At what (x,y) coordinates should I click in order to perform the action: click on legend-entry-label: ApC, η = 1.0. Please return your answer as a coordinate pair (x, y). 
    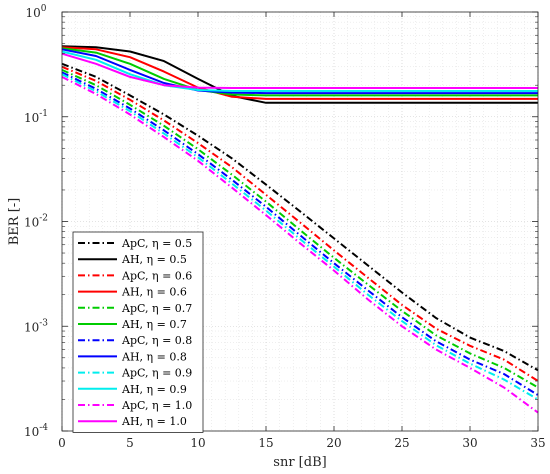
    Looking at the image, I should click on (156, 405).